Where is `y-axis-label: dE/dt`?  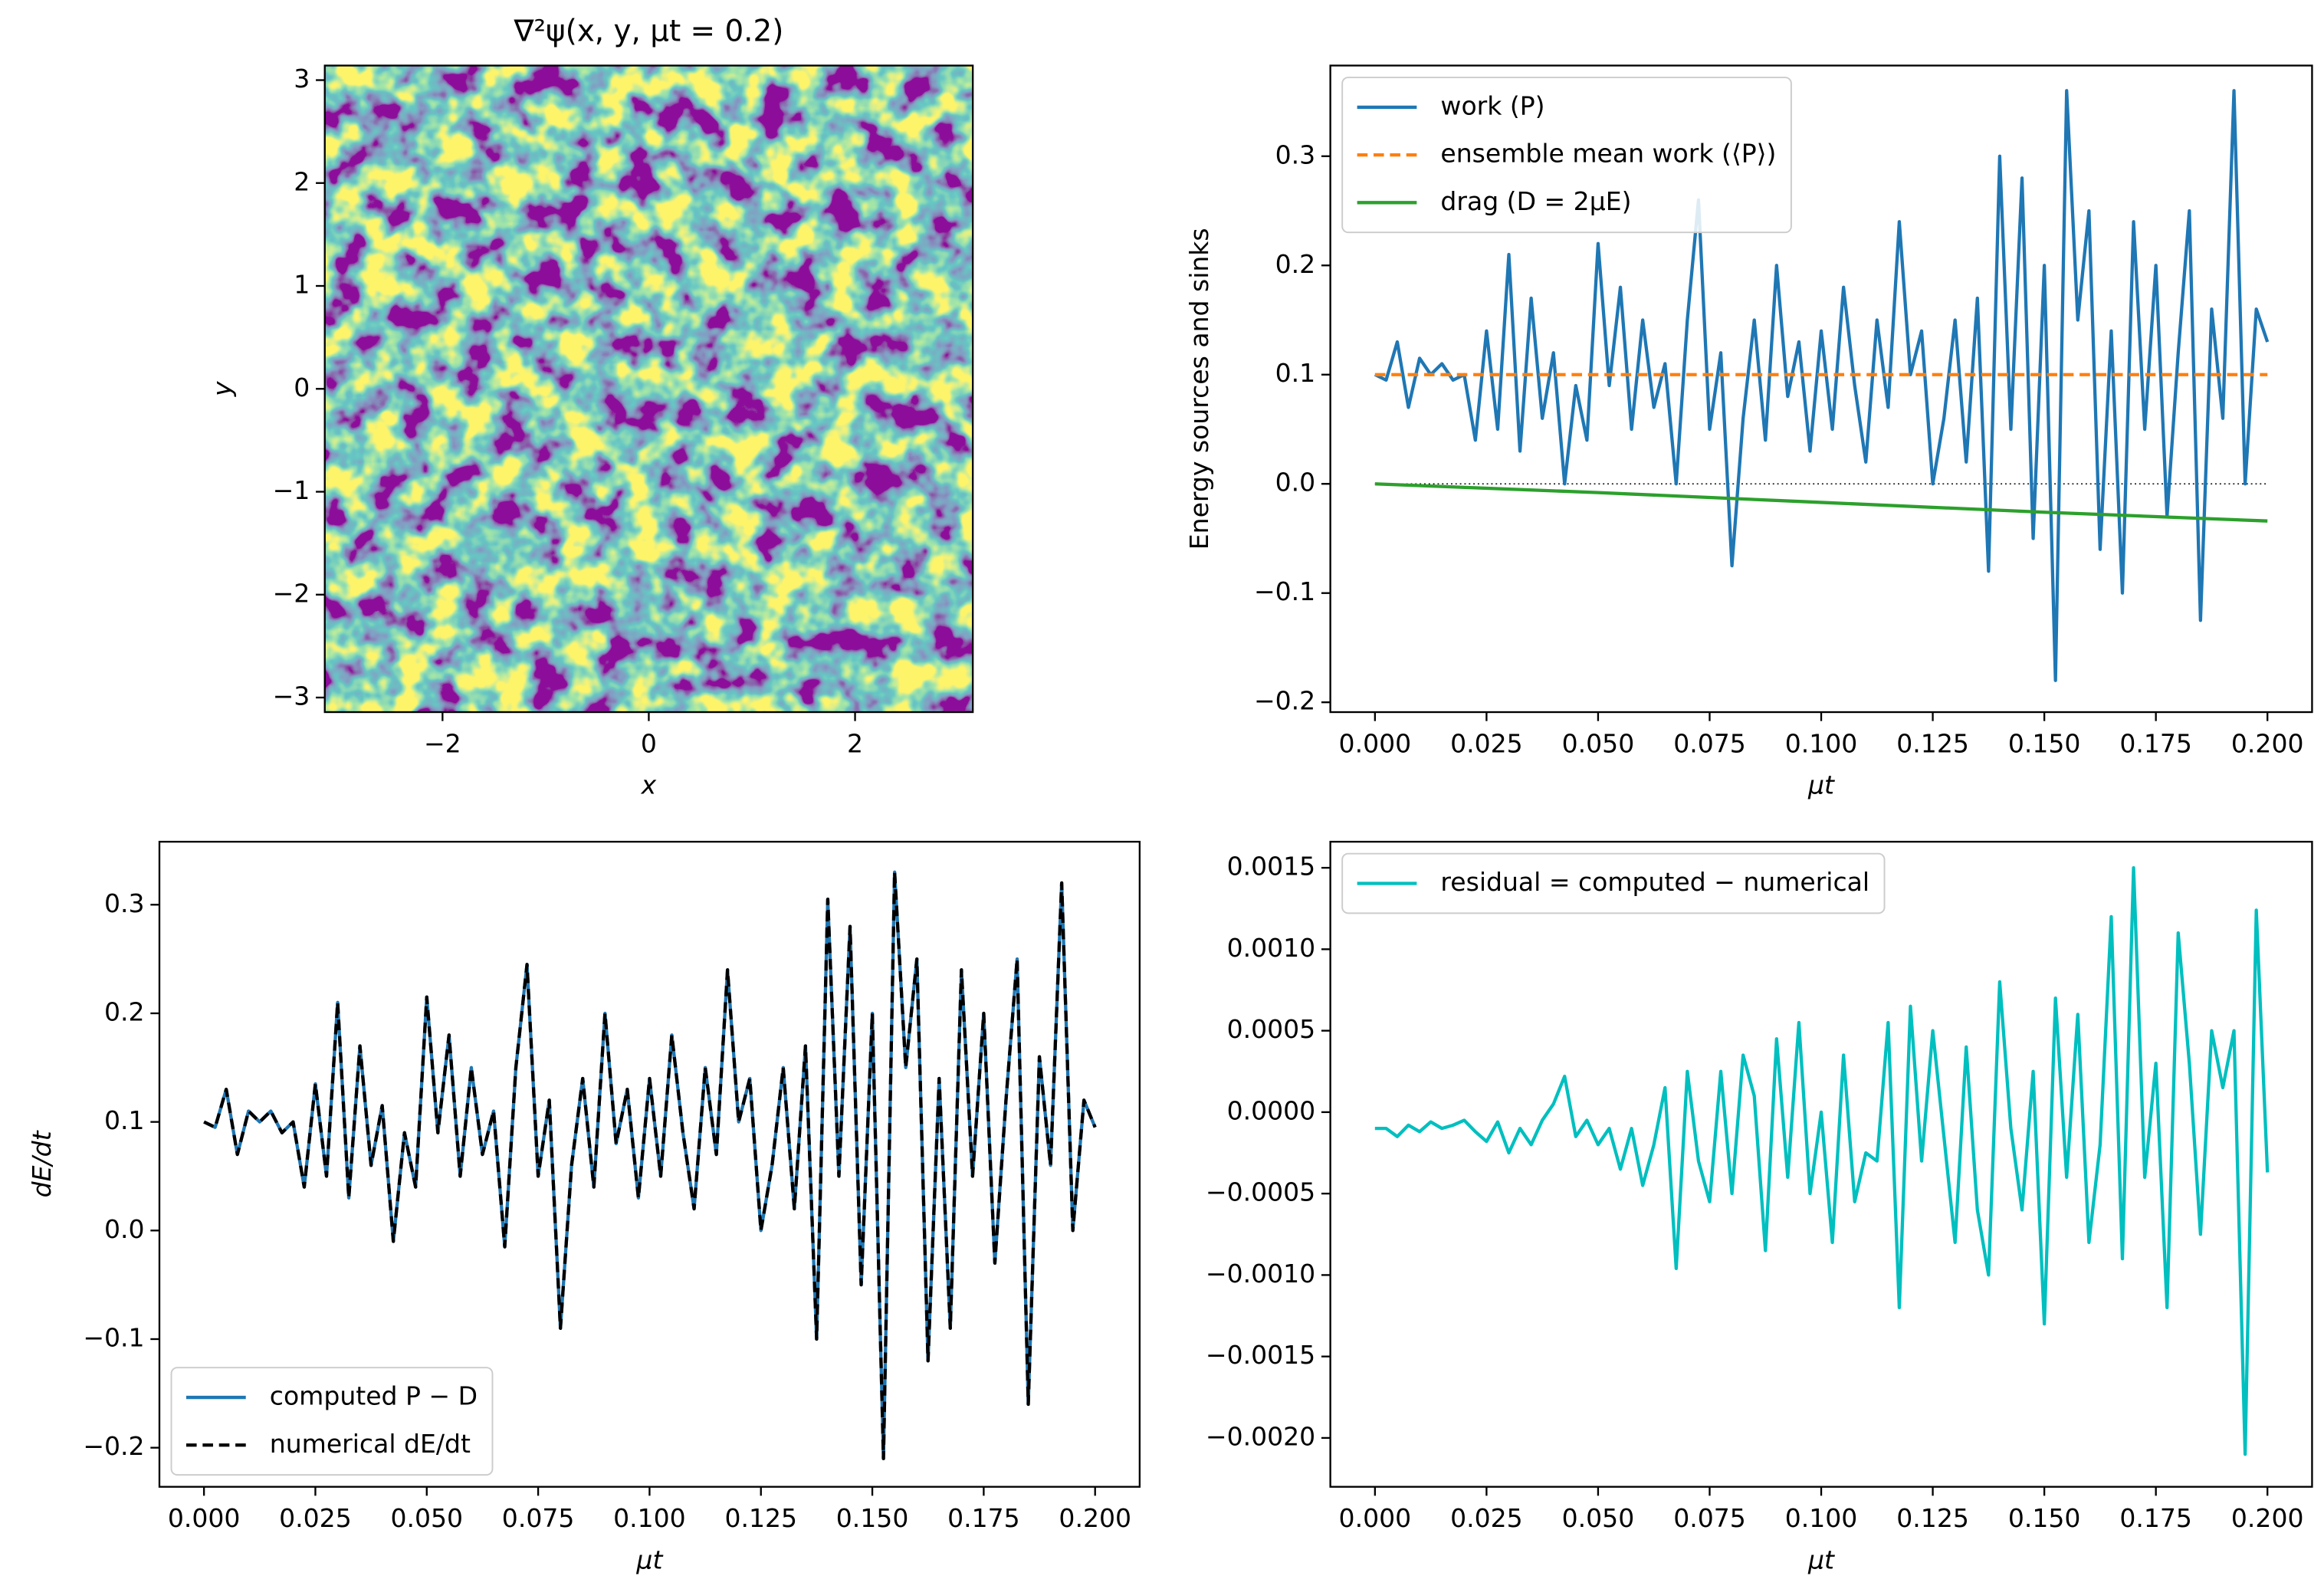 y-axis-label: dE/dt is located at coordinates (42, 1163).